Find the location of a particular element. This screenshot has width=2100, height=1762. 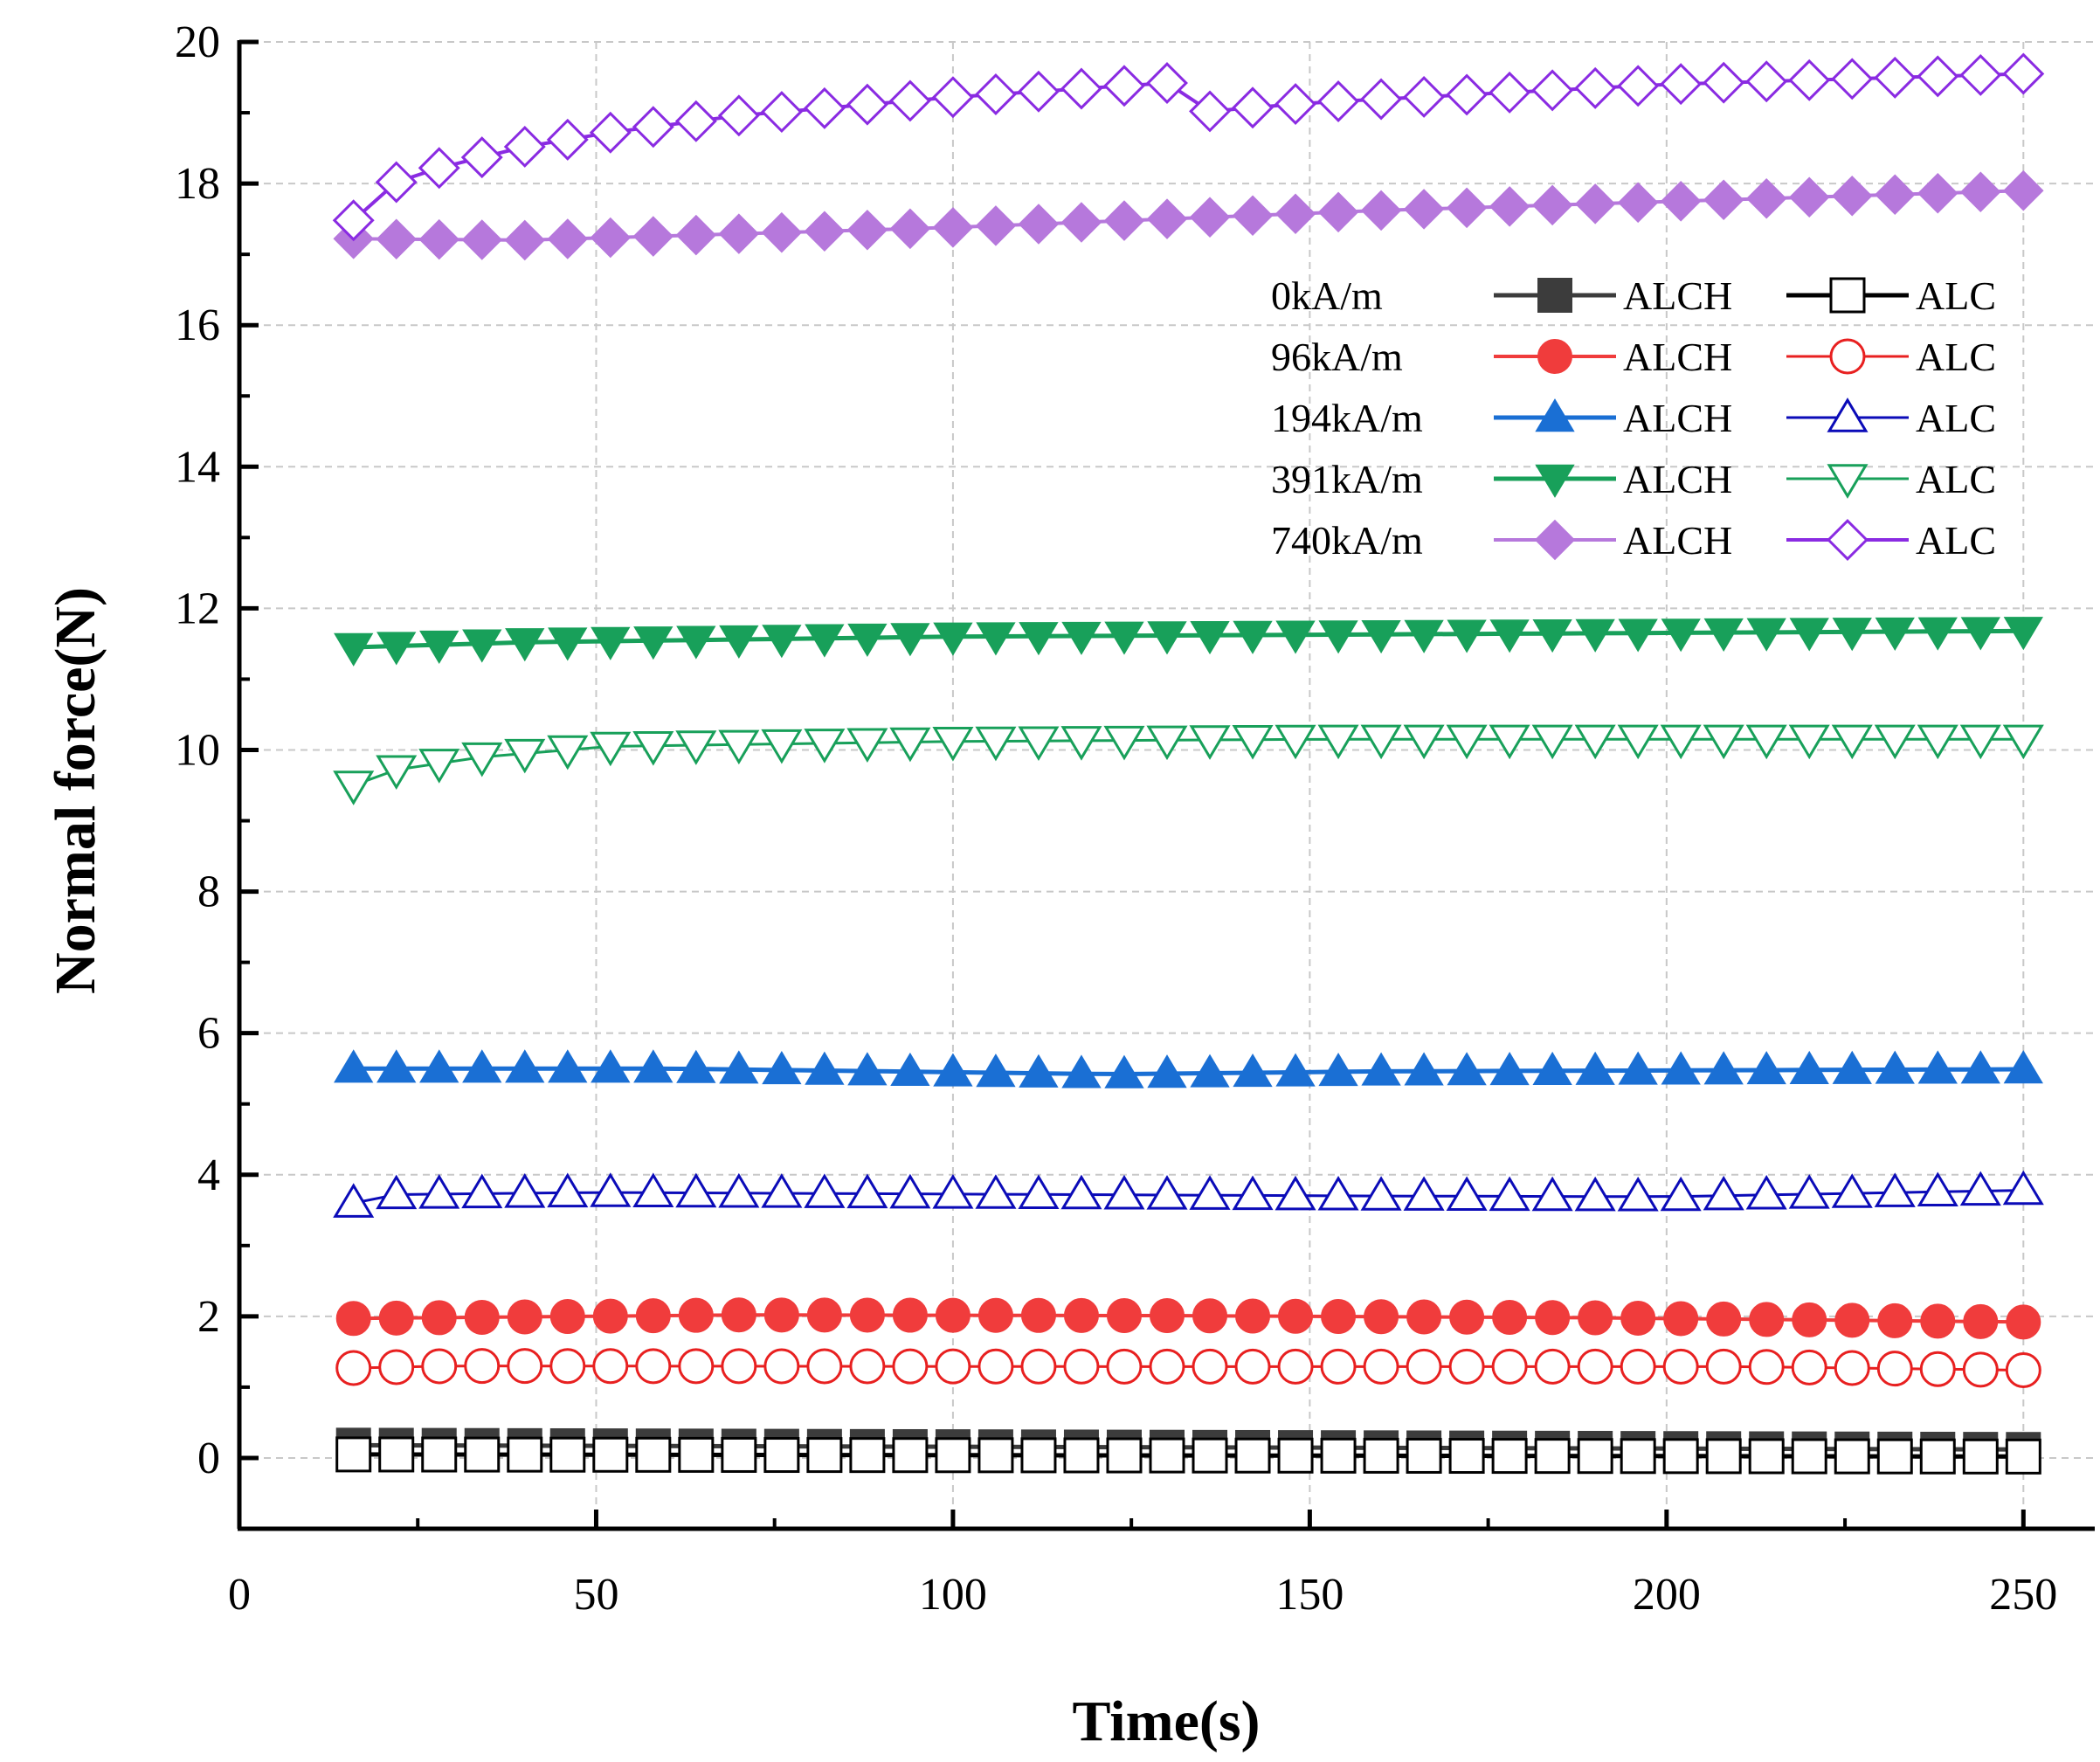

series-line is located at coordinates (1188, 762).